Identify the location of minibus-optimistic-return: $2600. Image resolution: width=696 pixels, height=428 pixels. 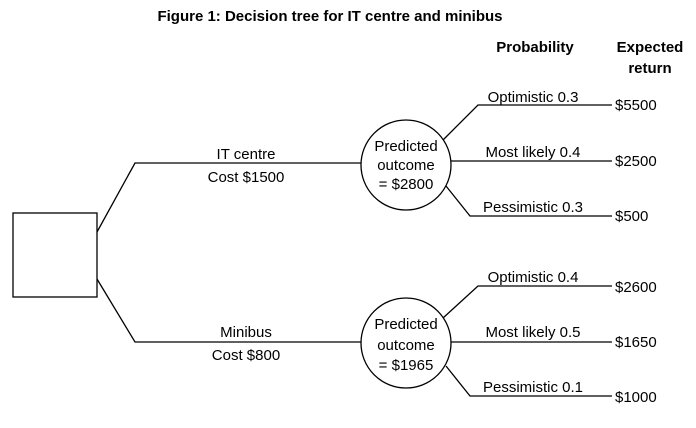
(636, 287).